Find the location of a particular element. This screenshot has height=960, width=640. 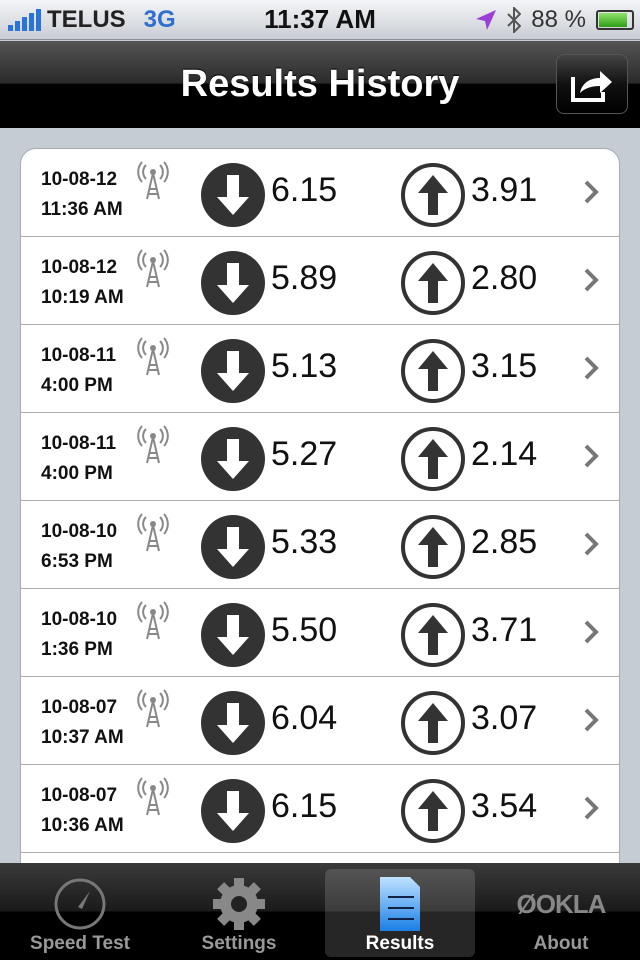

result-row: 10-08-11 4:00 PM 5.13 3.15 is located at coordinates (320, 369).